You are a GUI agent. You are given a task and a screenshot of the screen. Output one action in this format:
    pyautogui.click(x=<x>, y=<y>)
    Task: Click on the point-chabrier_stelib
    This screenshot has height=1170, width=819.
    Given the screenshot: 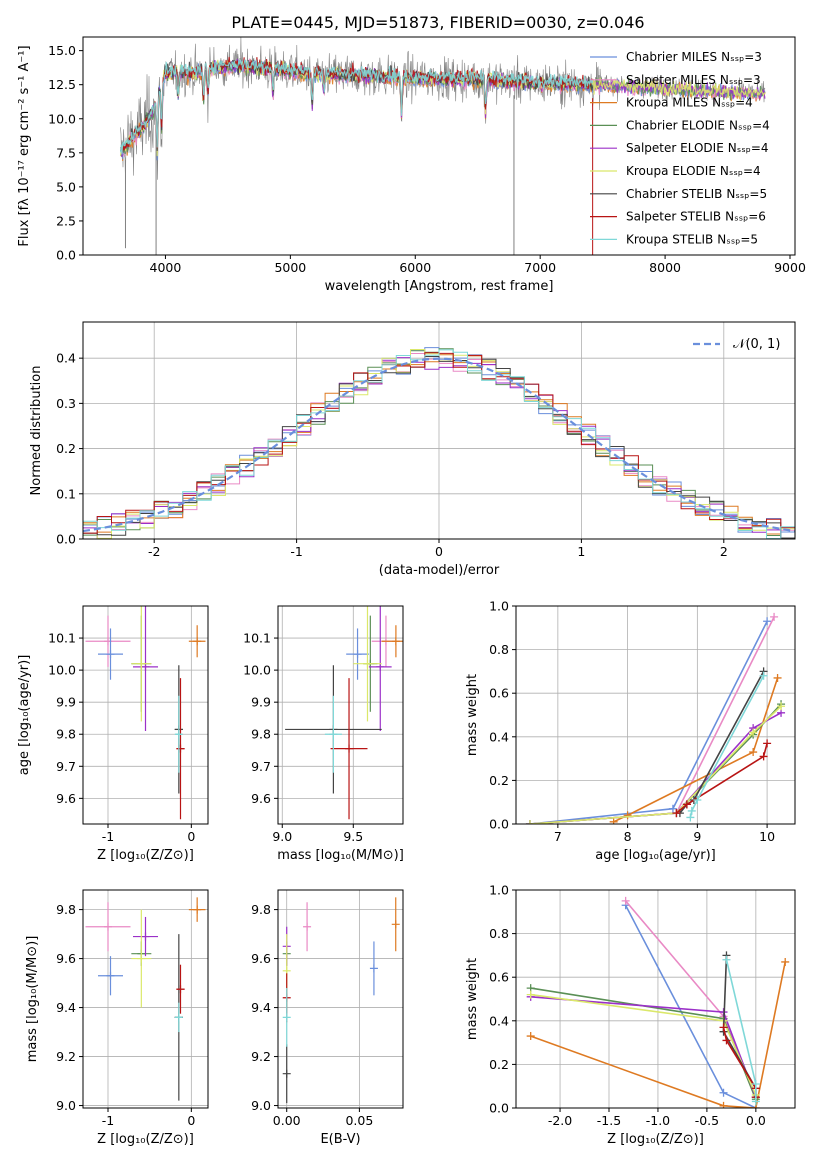 What is the action you would take?
    pyautogui.click(x=286, y=1074)
    